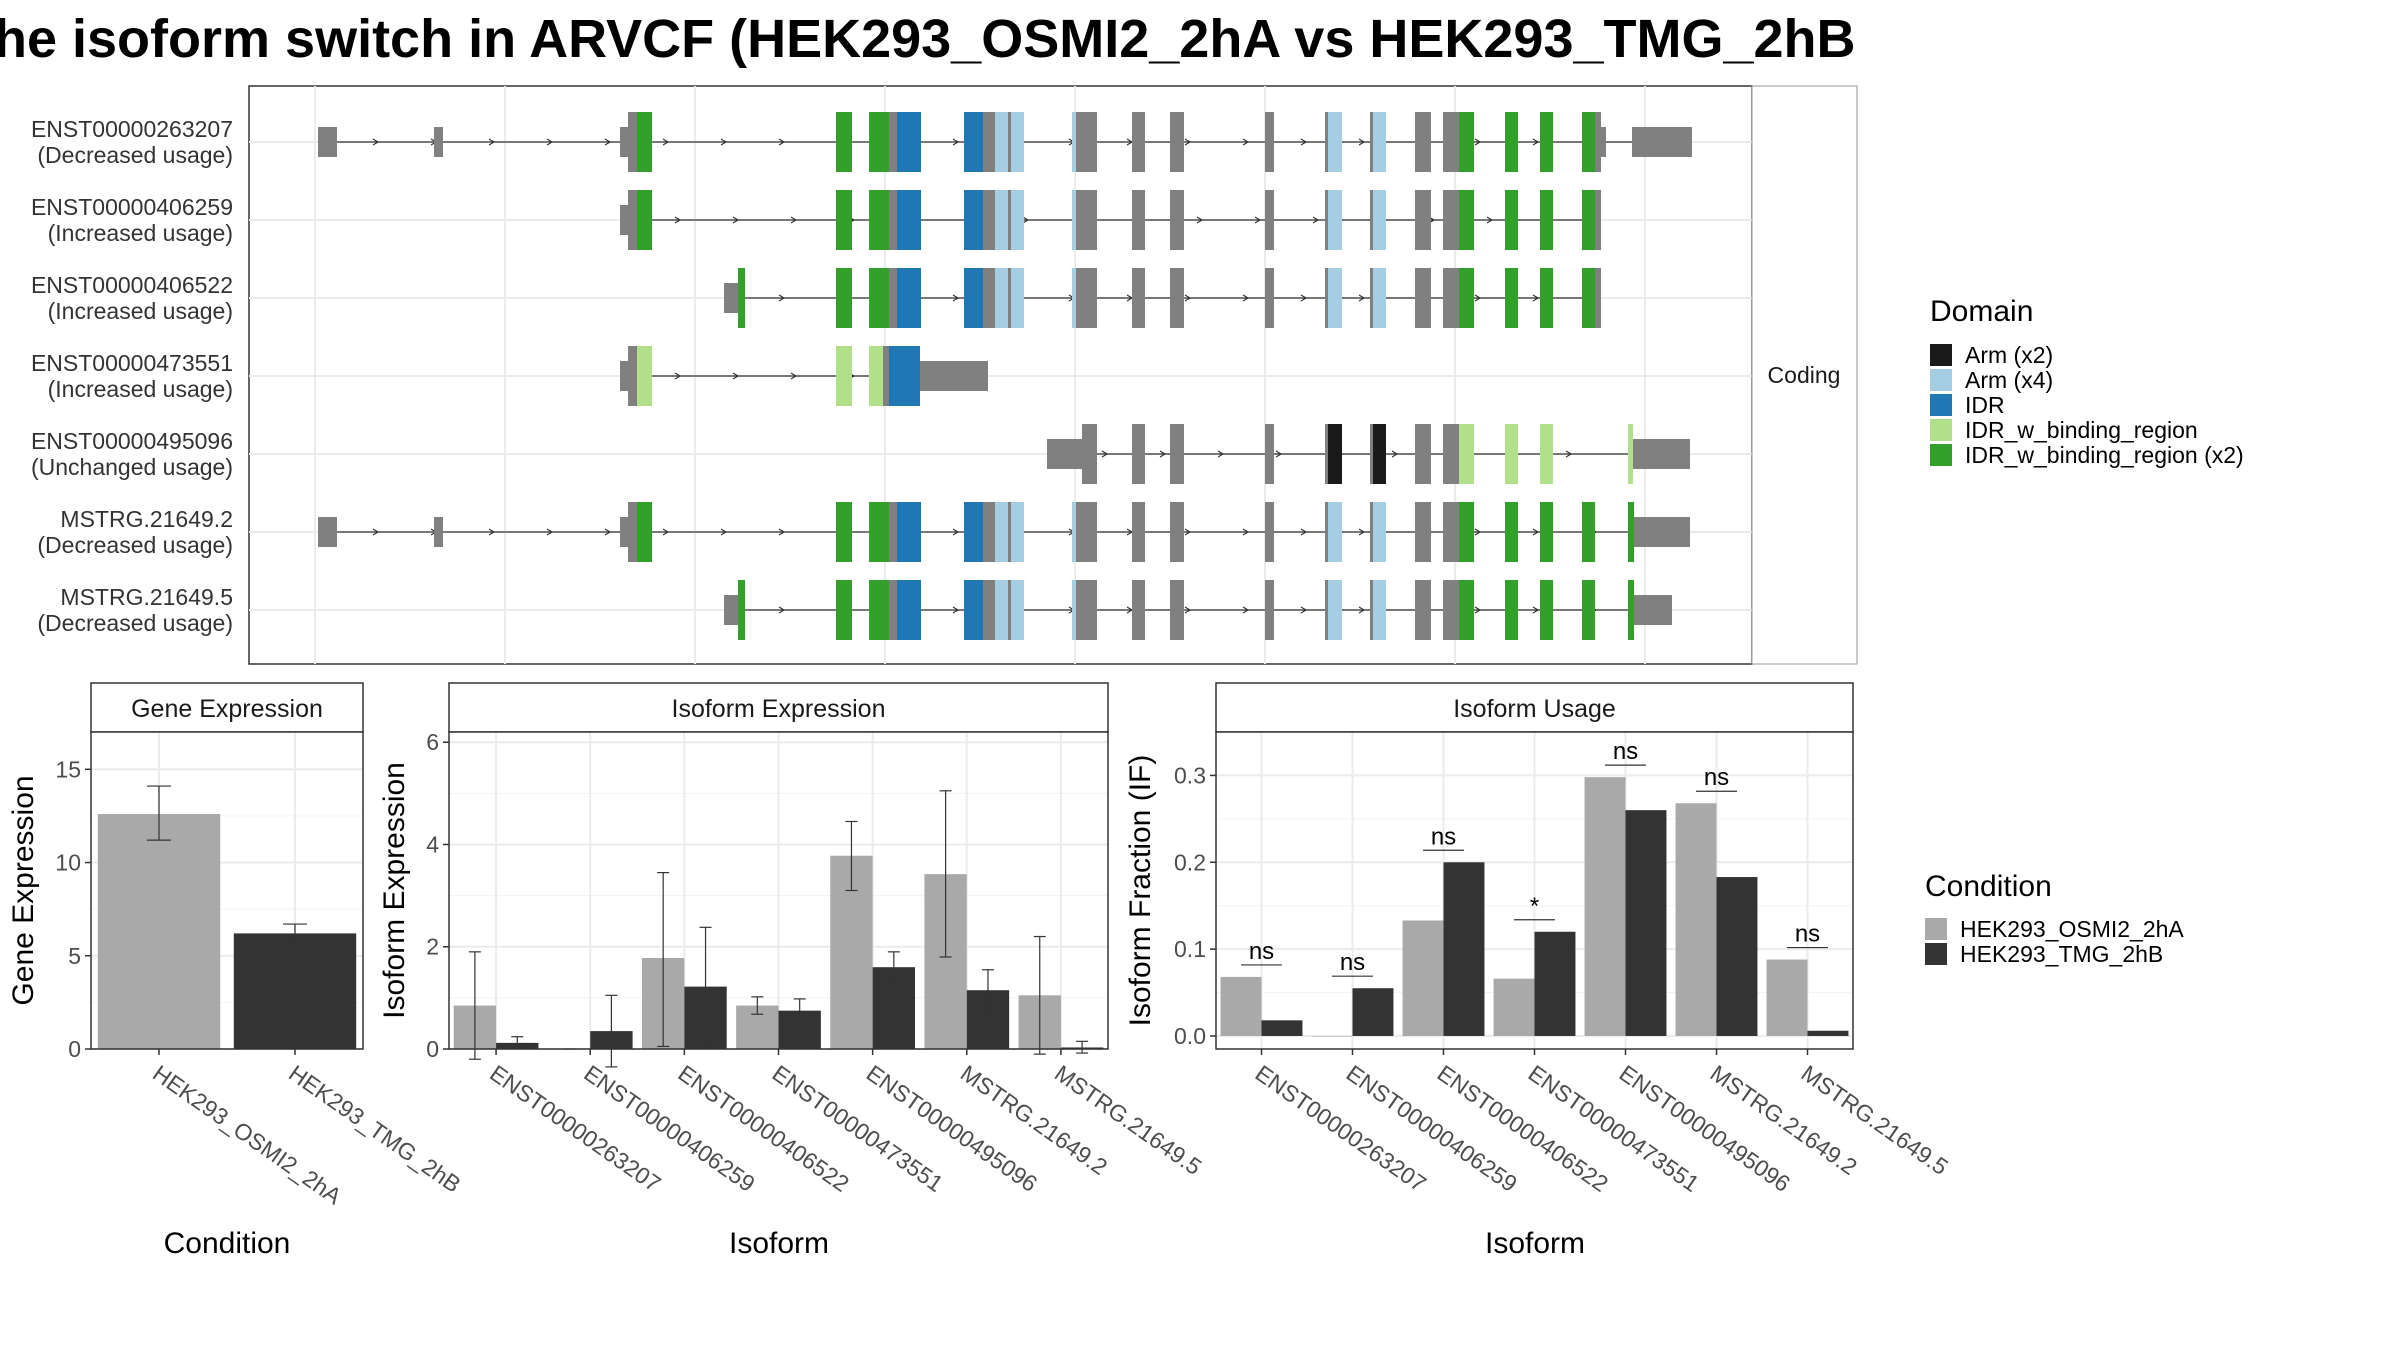 The width and height of the screenshot is (2400, 1350). Describe the element at coordinates (132, 467) in the screenshot. I see `isoform-usage-label: (Unchanged usage)` at that location.